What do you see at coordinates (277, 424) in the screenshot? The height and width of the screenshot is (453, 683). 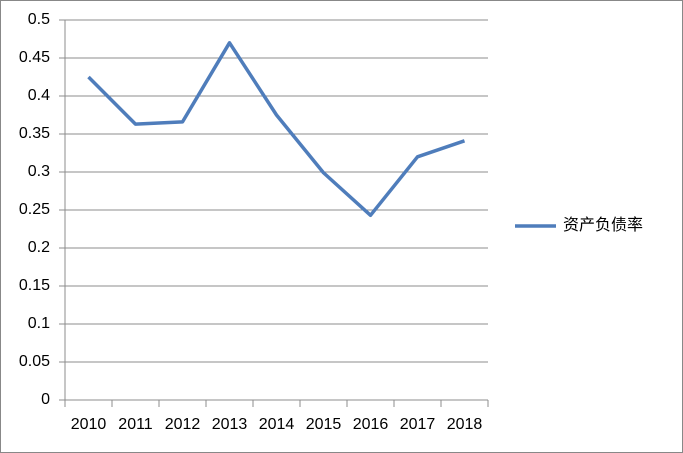 I see `x-tick-label: 2014` at bounding box center [277, 424].